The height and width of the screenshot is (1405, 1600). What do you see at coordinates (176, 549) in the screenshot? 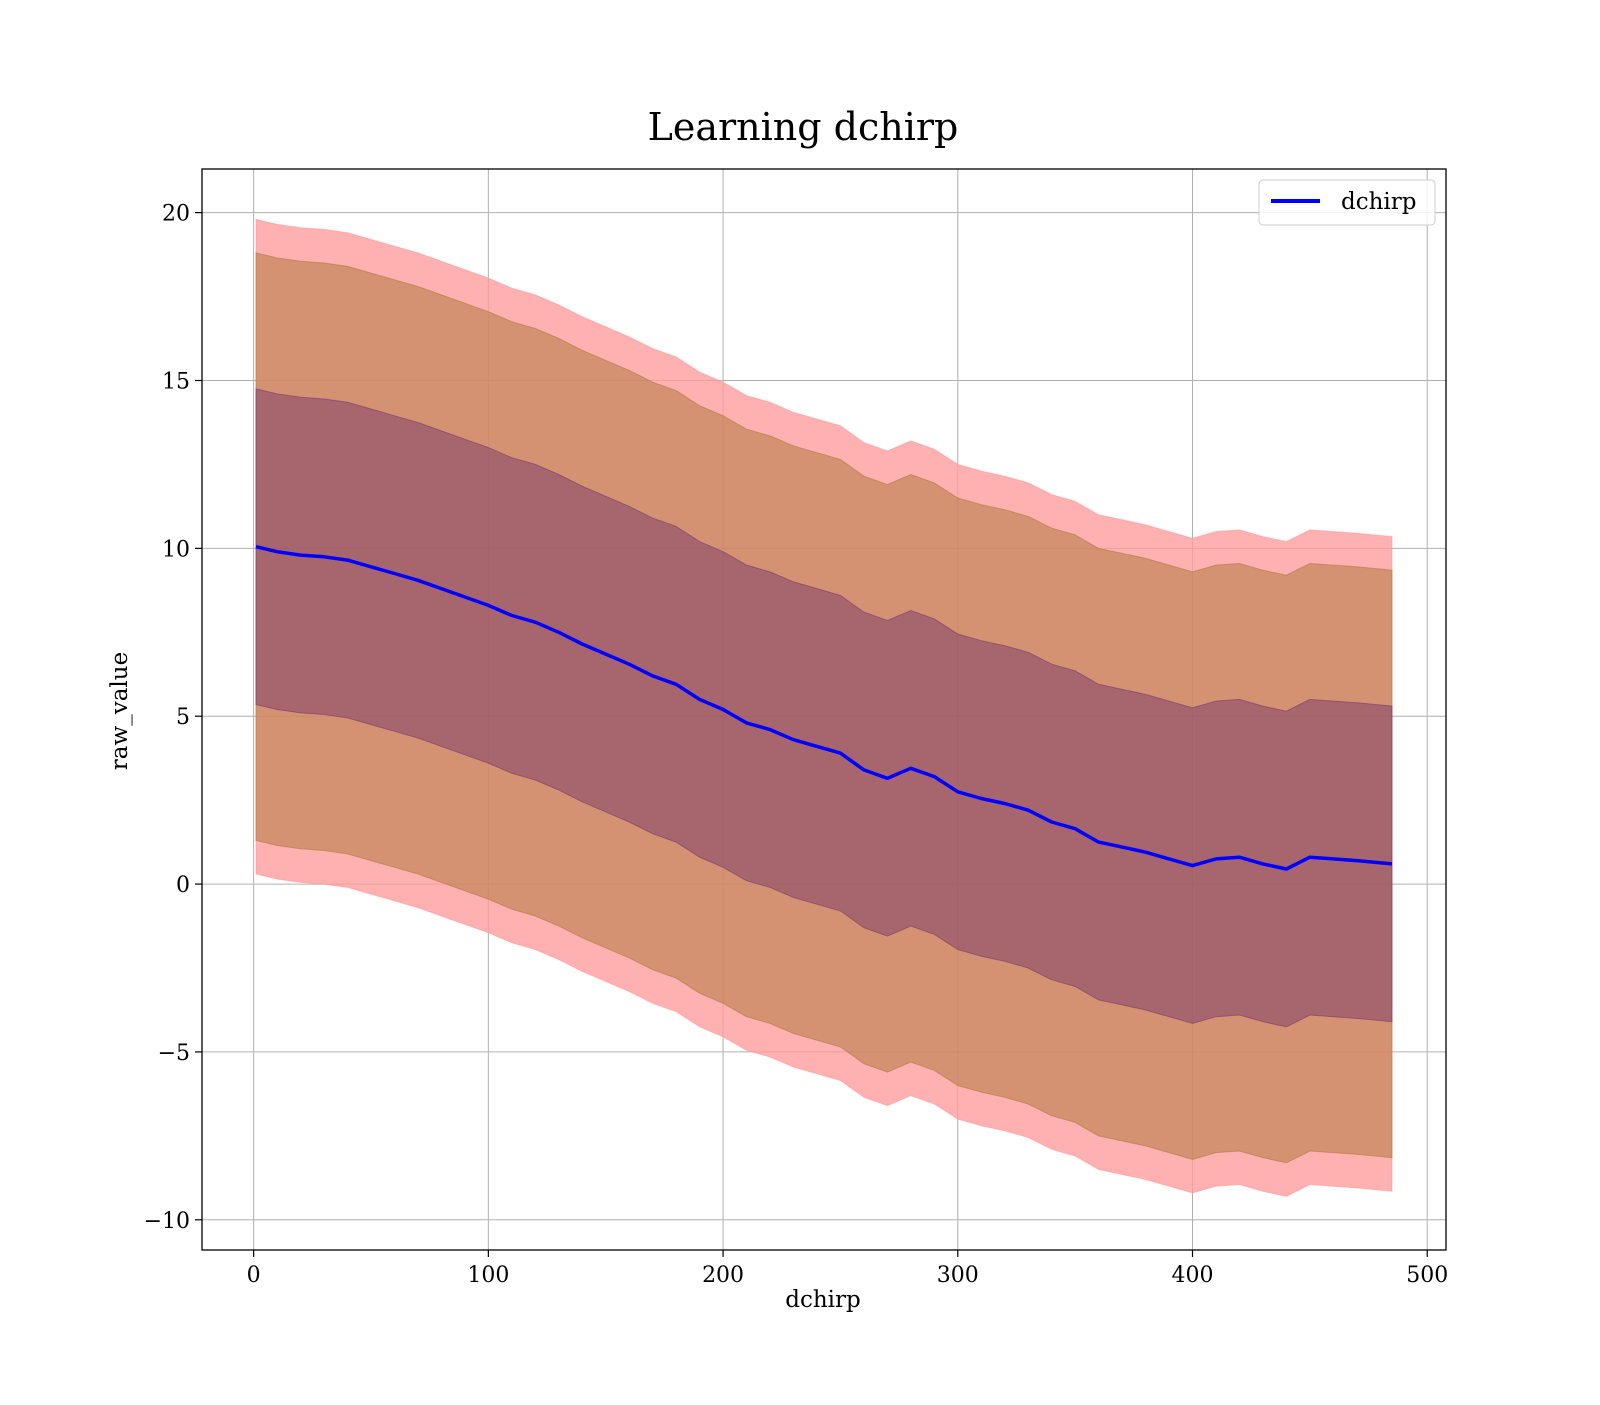
I see `y-tick-label: 10` at bounding box center [176, 549].